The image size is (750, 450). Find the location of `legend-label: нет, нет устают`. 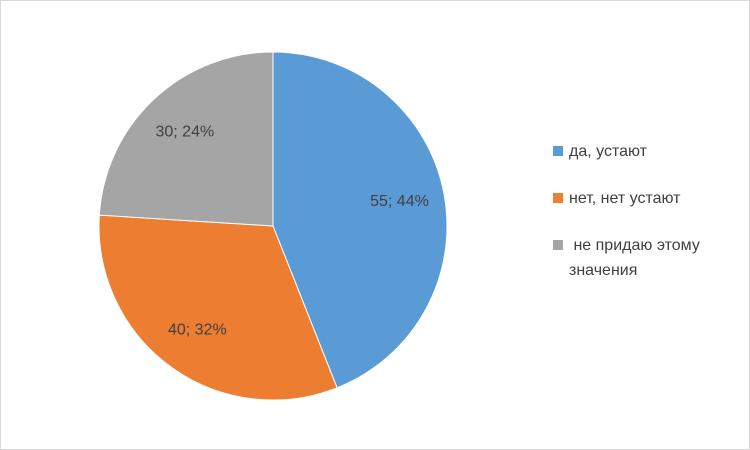

legend-label: нет, нет устают is located at coordinates (625, 198).